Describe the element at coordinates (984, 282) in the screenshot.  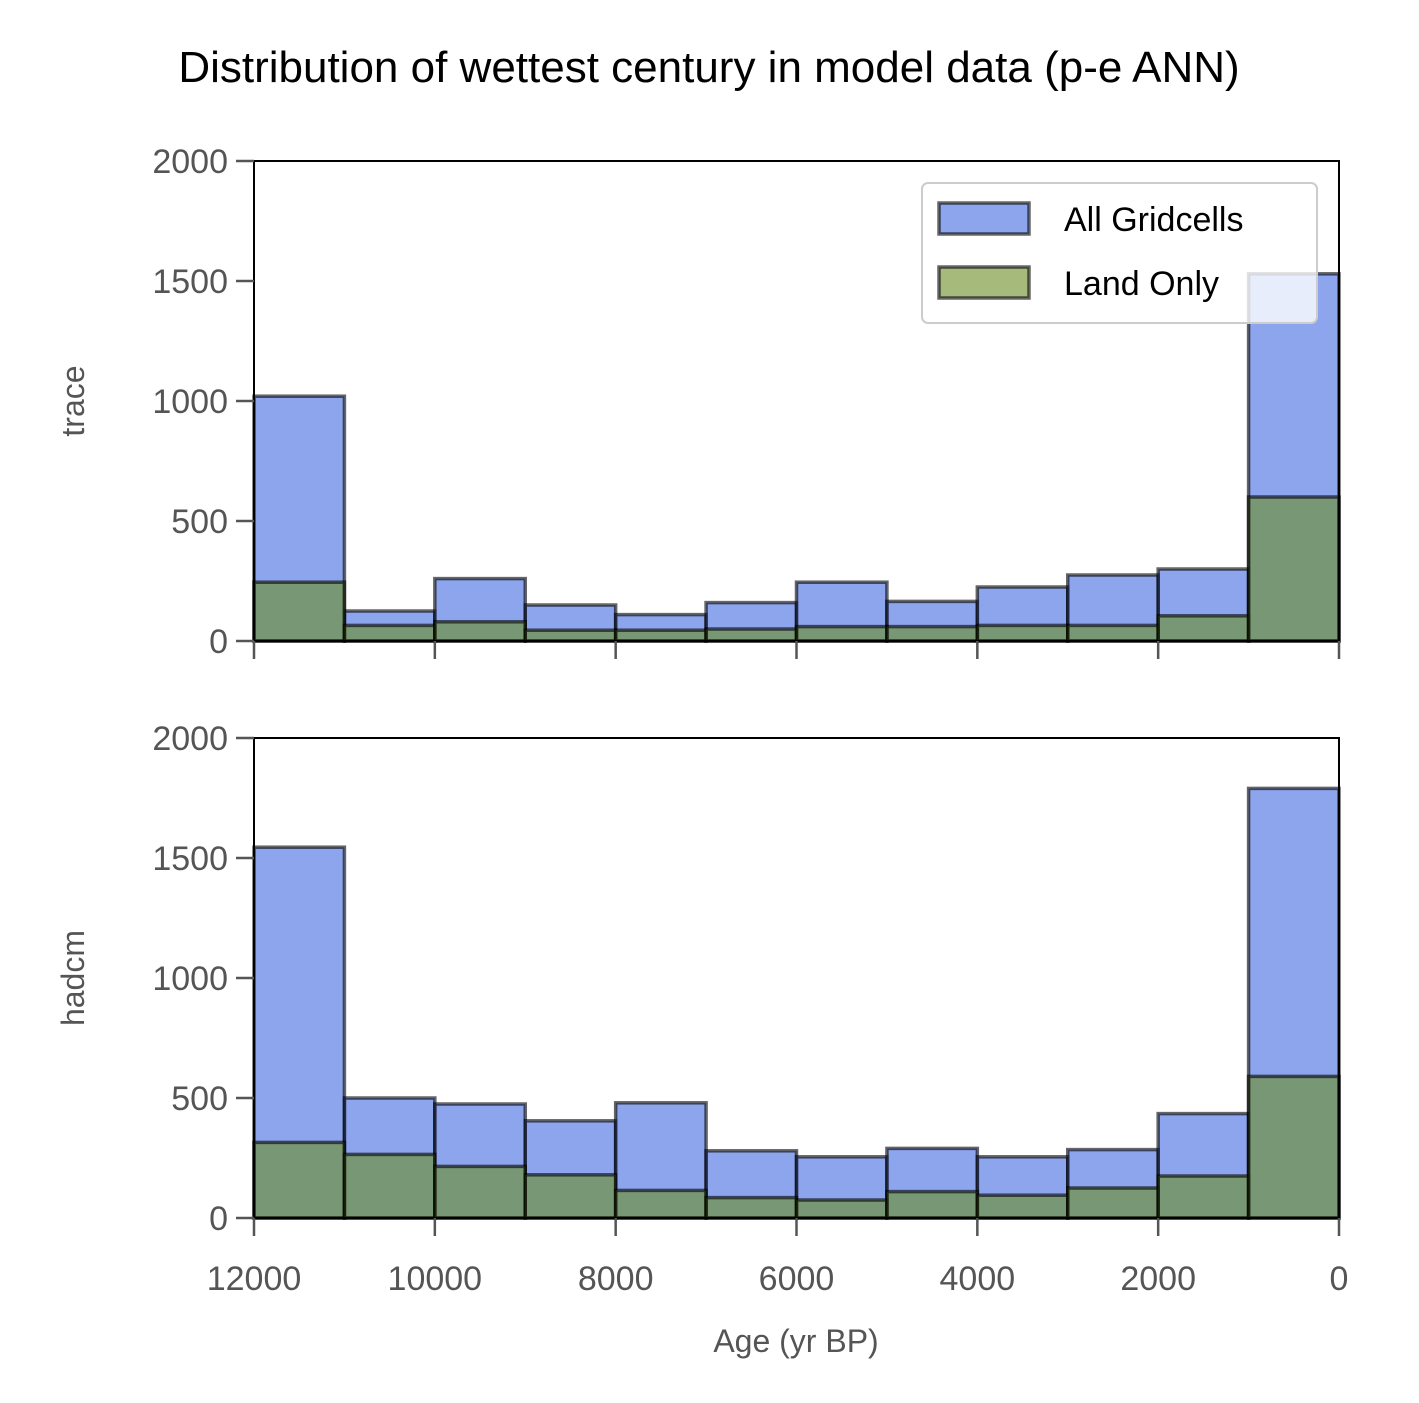
I see `land-only-legend-swatch` at that location.